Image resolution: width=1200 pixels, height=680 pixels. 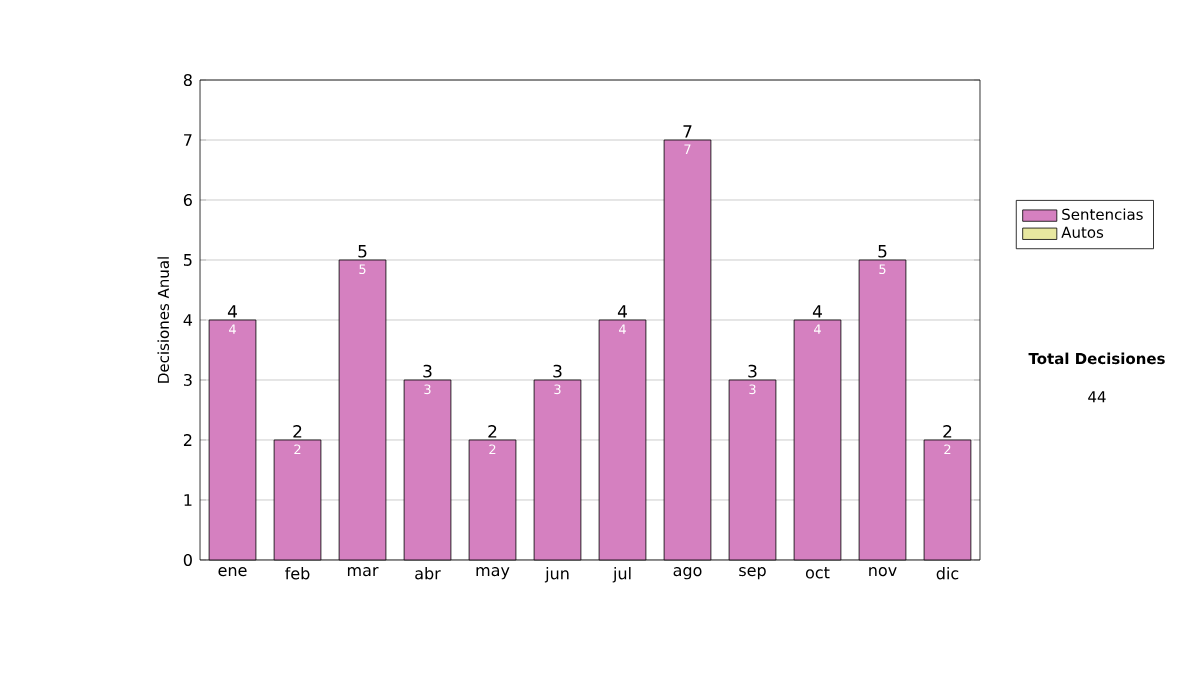 I want to click on y-tick-label: 3, so click(x=188, y=380).